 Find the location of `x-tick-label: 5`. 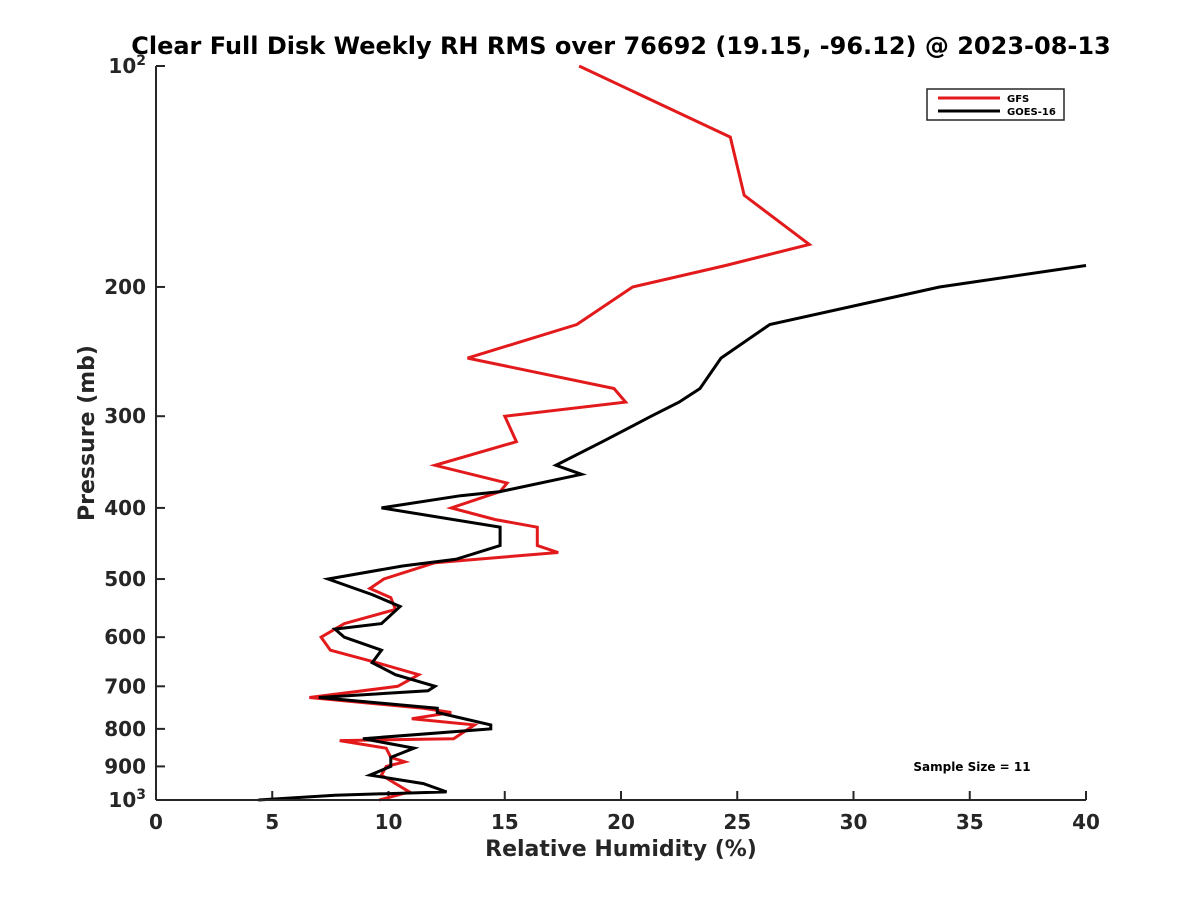

x-tick-label: 5 is located at coordinates (272, 822).